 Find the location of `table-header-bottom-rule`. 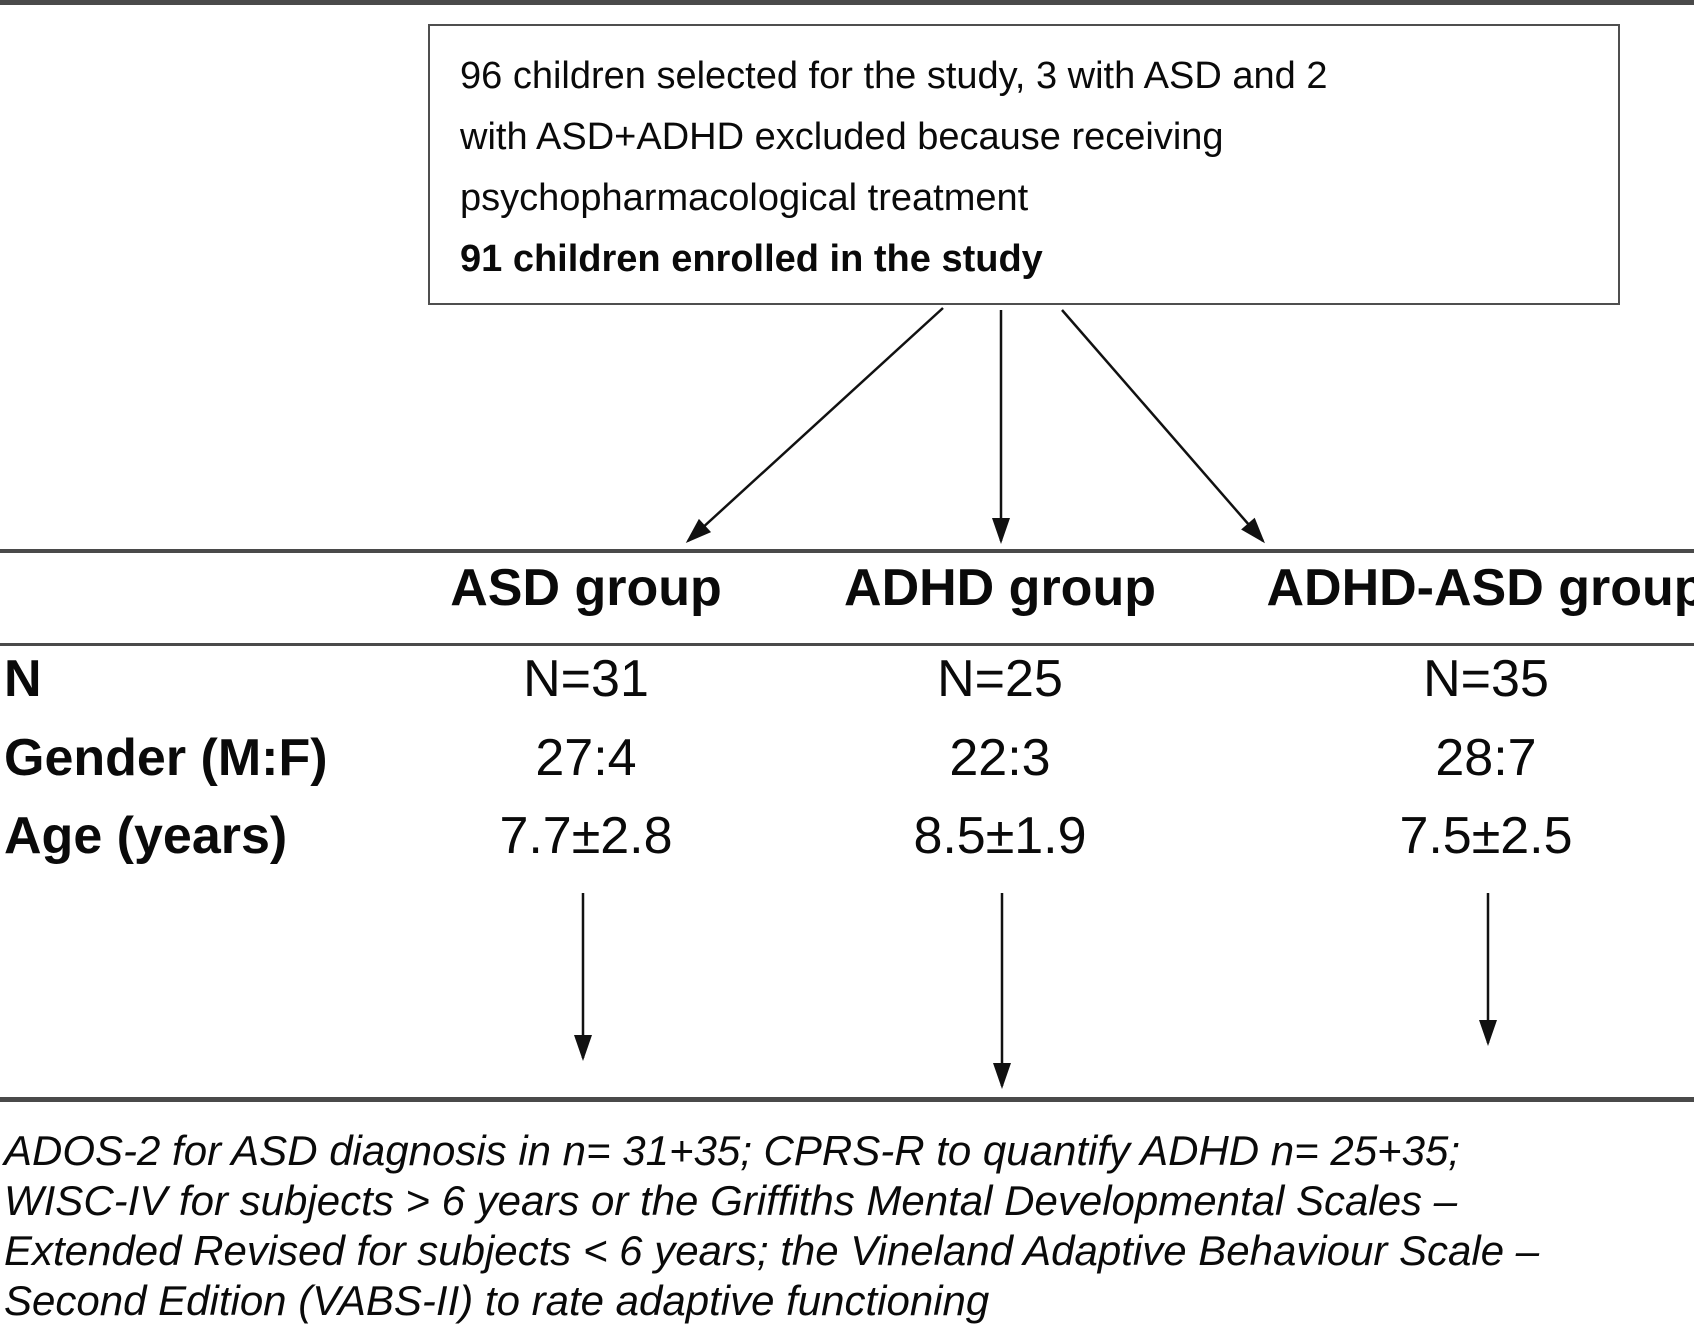

table-header-bottom-rule is located at coordinates (847, 644).